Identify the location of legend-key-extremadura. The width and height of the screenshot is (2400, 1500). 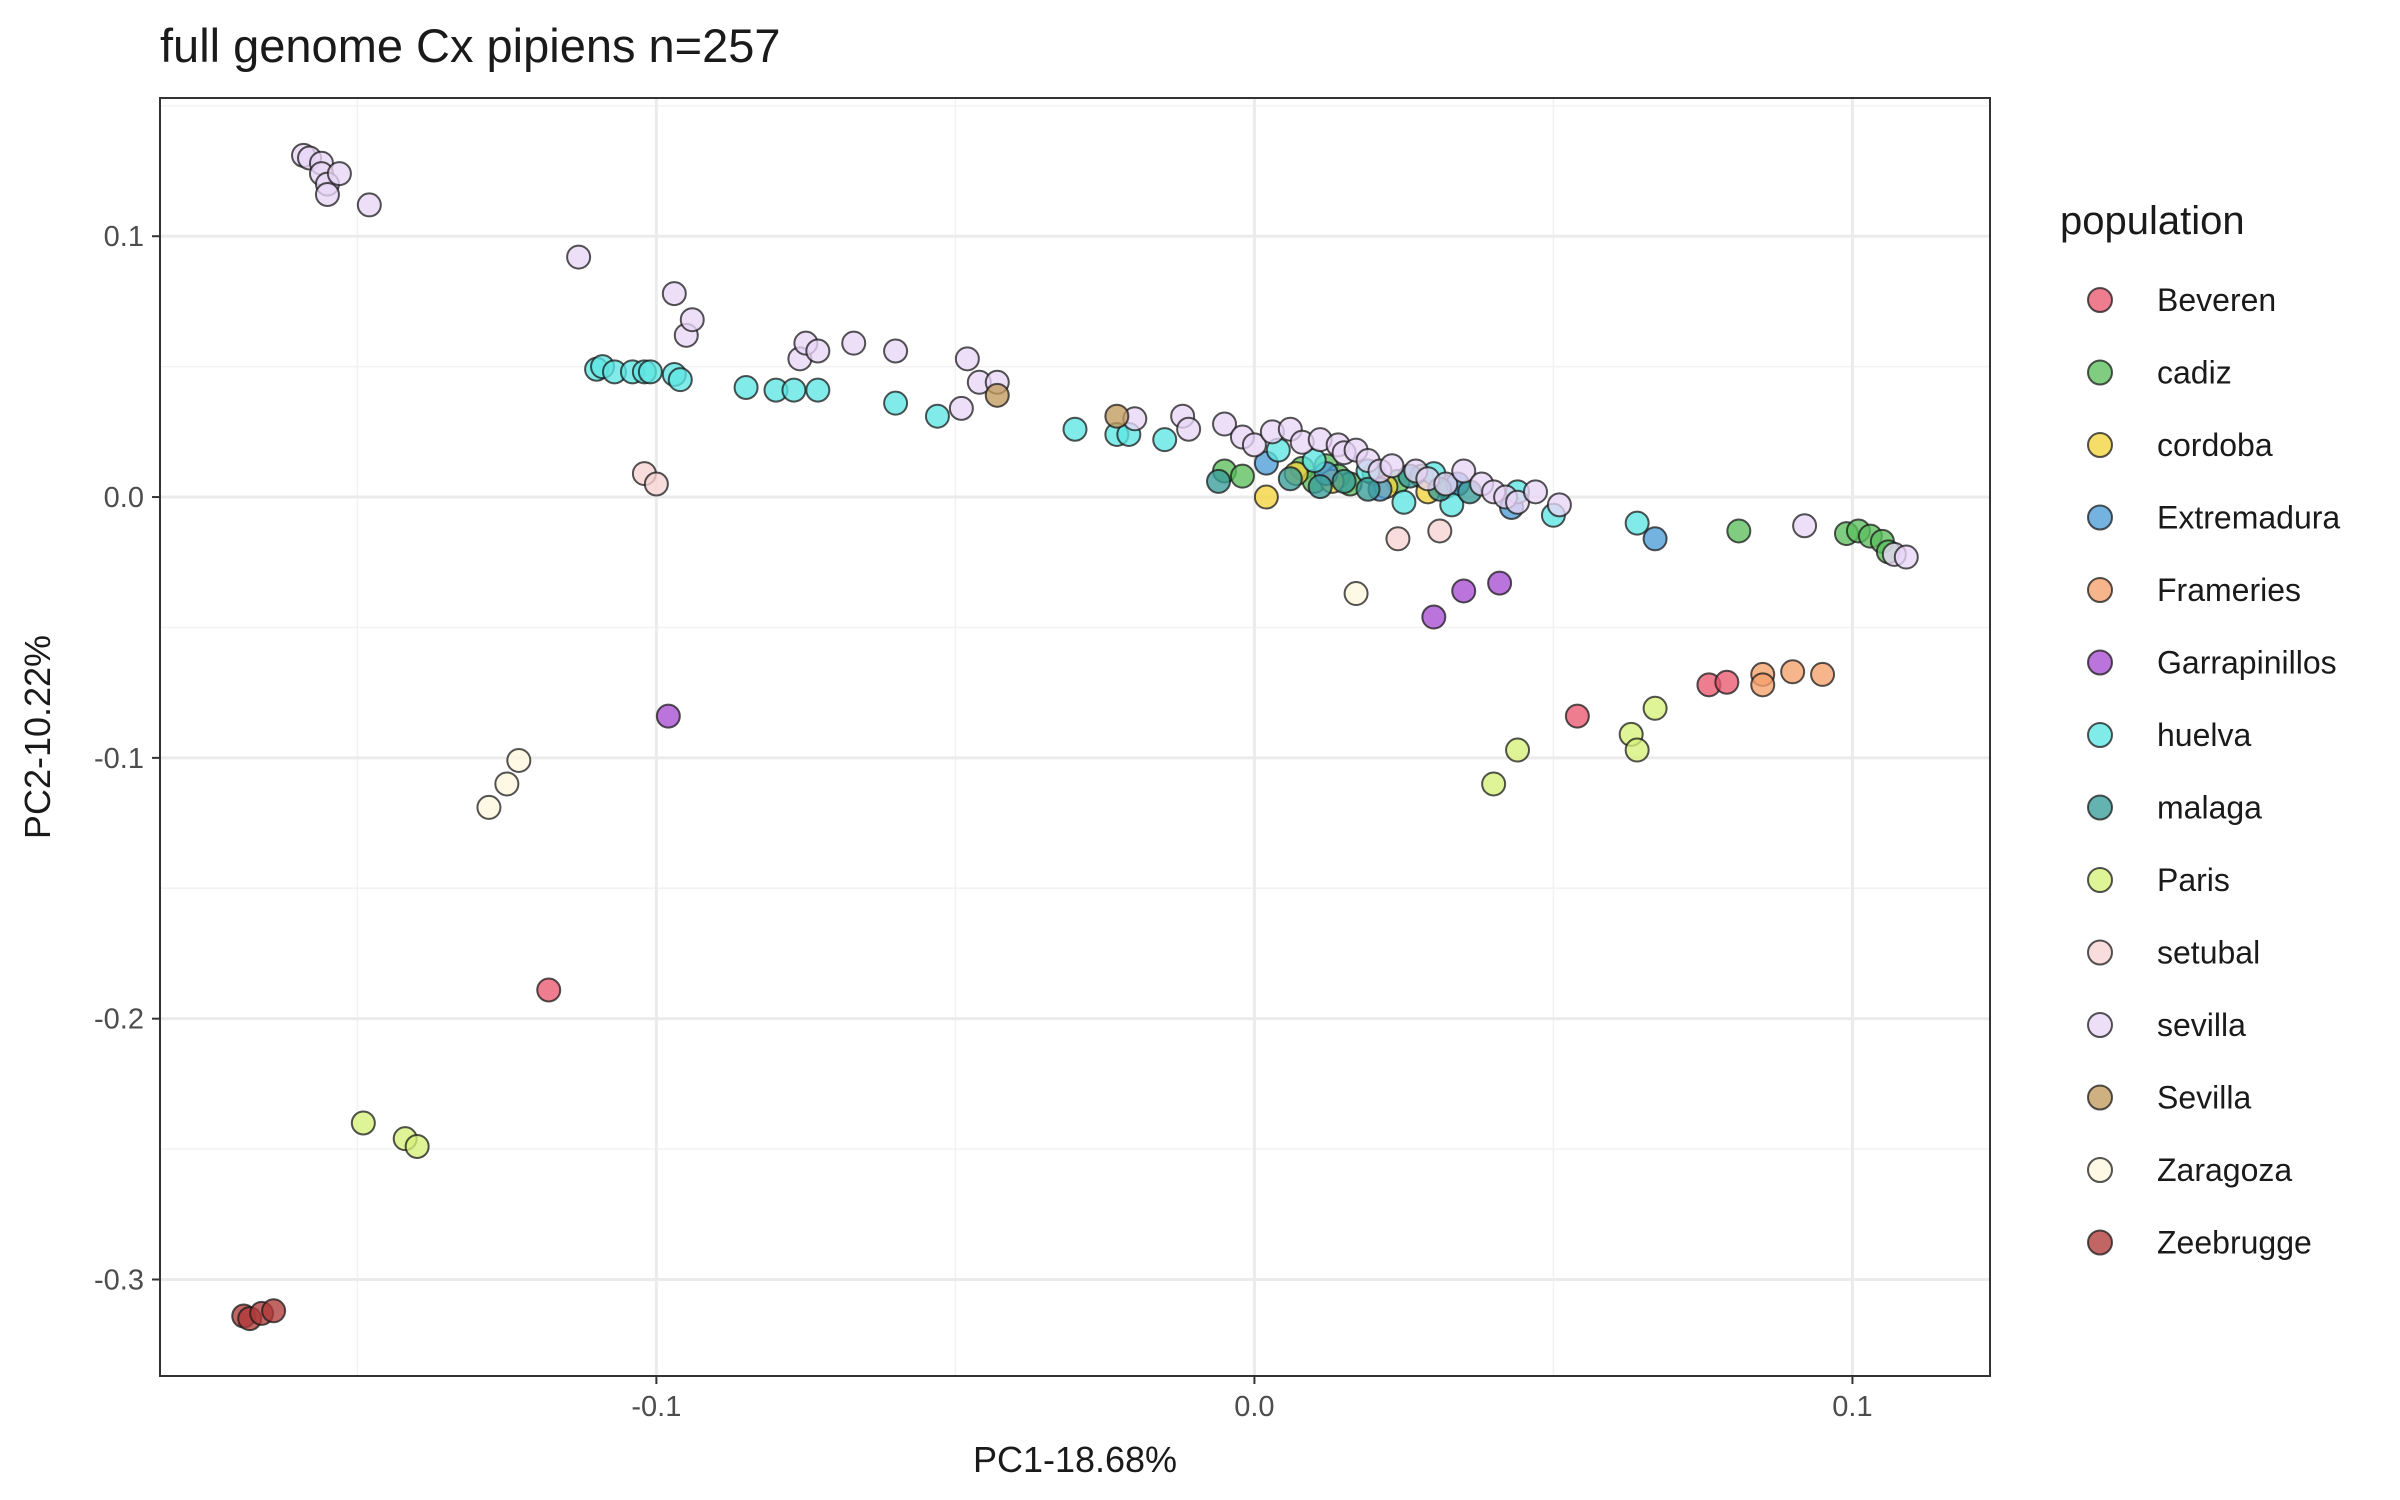
(2100, 517).